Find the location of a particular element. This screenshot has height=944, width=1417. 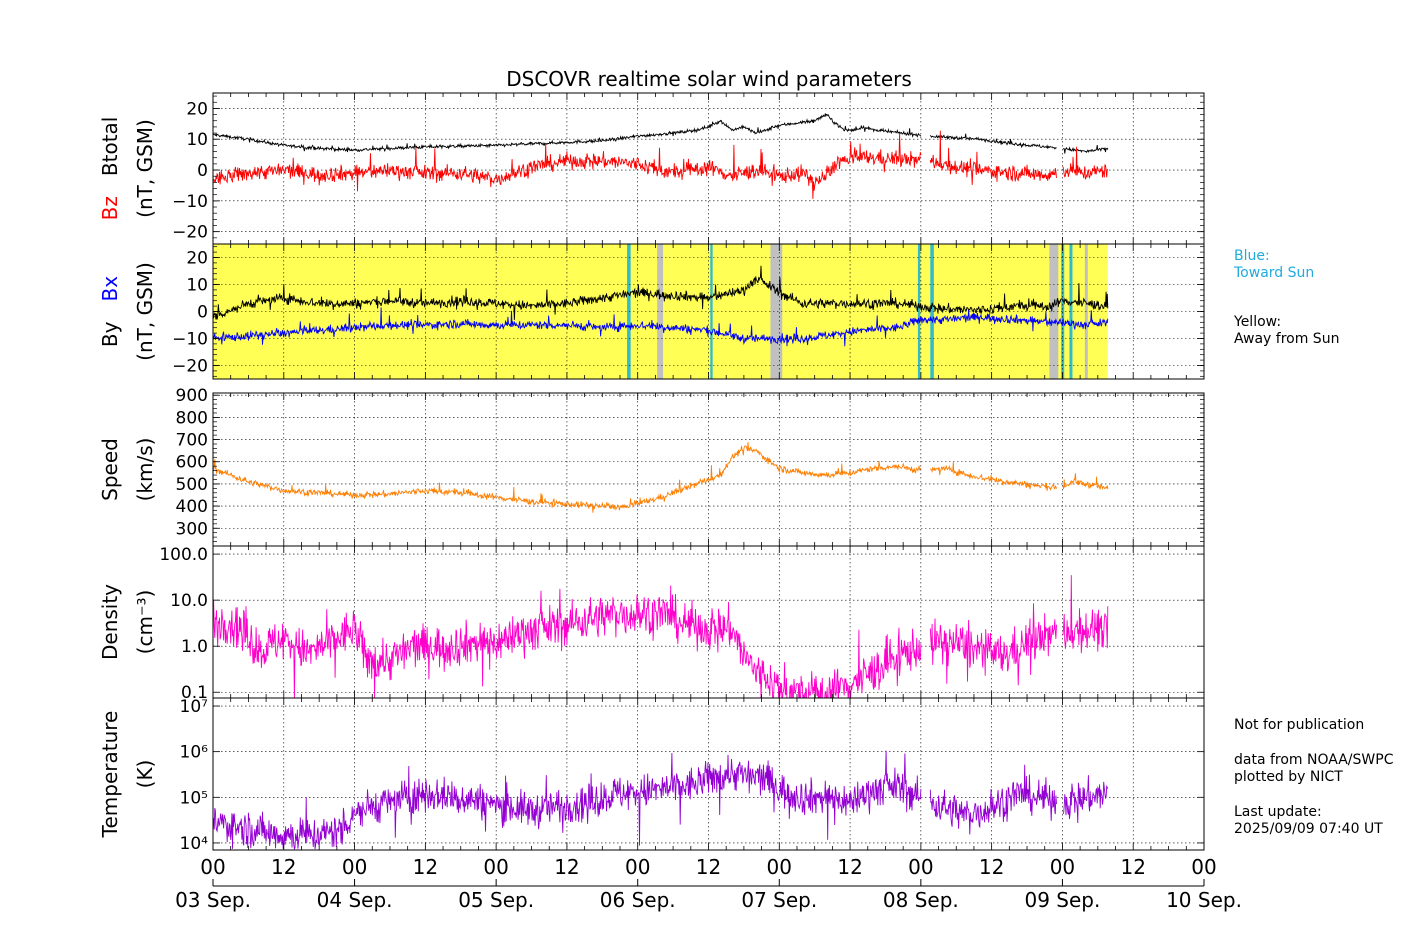

x-date-label: 09 Sep. is located at coordinates (1062, 900).